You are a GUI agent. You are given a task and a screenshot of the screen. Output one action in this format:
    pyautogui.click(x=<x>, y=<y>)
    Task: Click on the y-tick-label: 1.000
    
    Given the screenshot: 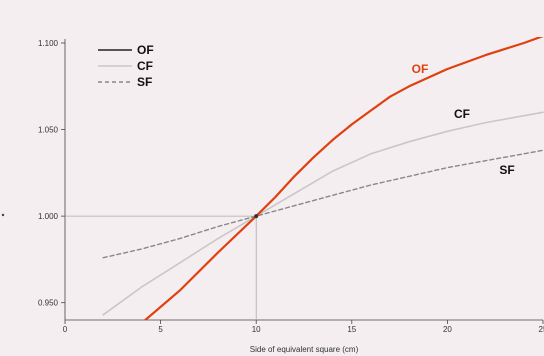 What is the action you would take?
    pyautogui.click(x=48, y=216)
    